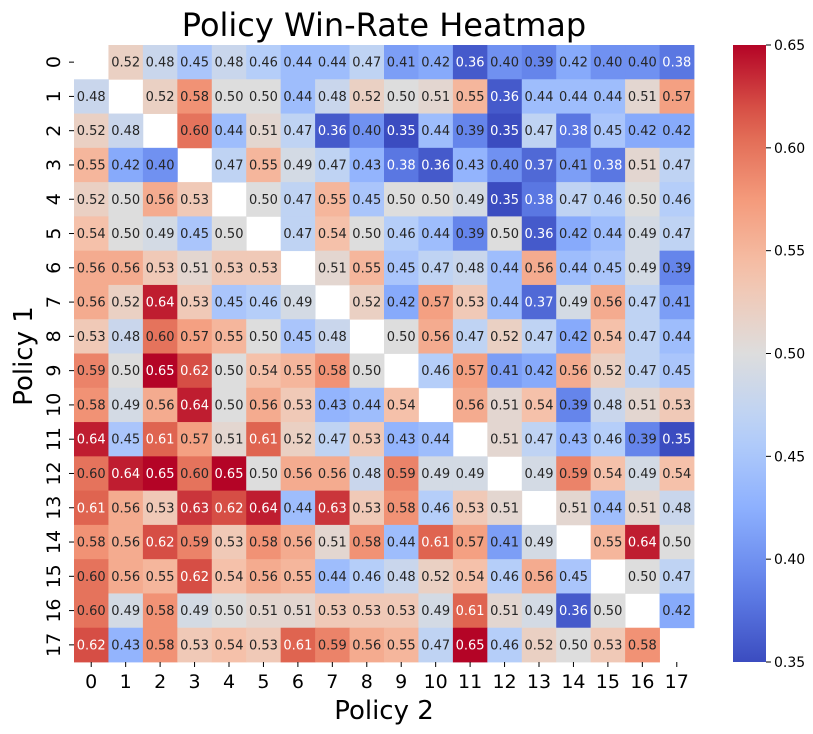 This screenshot has width=813, height=734. Describe the element at coordinates (263, 645) in the screenshot. I see `cell-value-label-17-5: 0.53` at that location.